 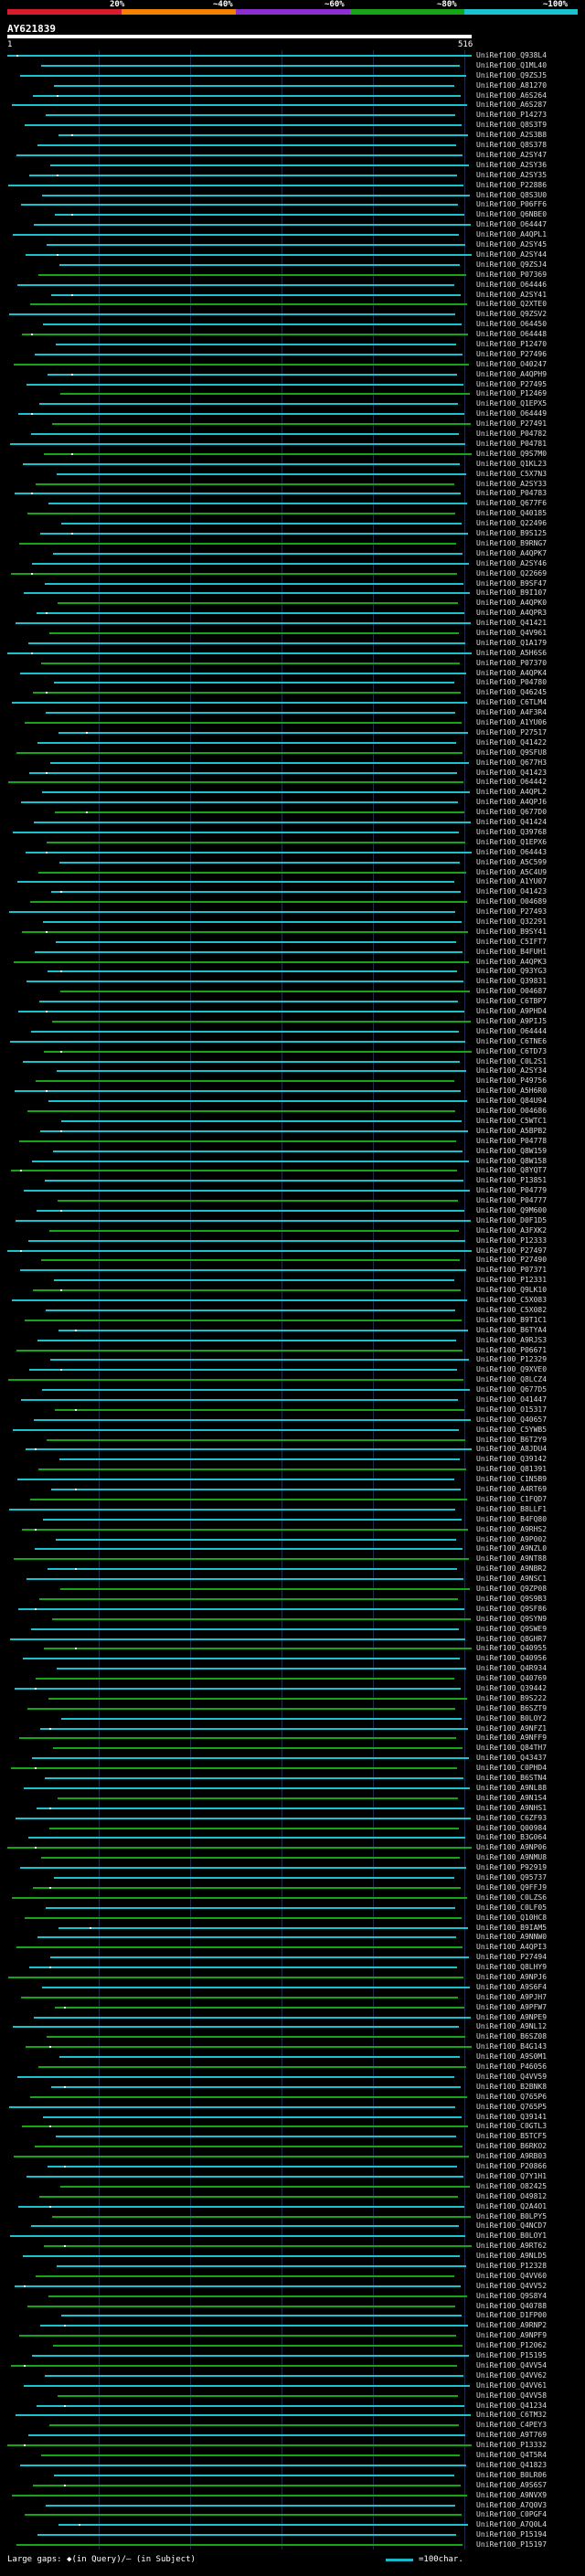 I want to click on hit-label: UniRef100_Q81391, so click(x=512, y=1469).